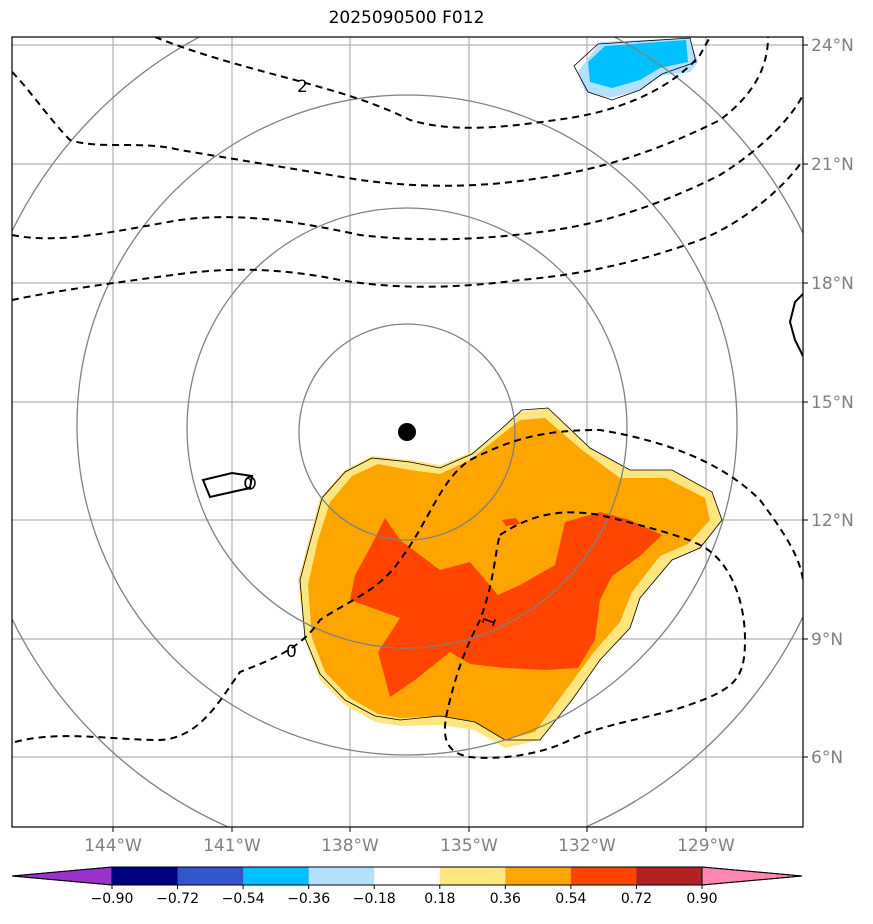 This screenshot has height=924, width=873. I want to click on lon-ticks, so click(409, 829).